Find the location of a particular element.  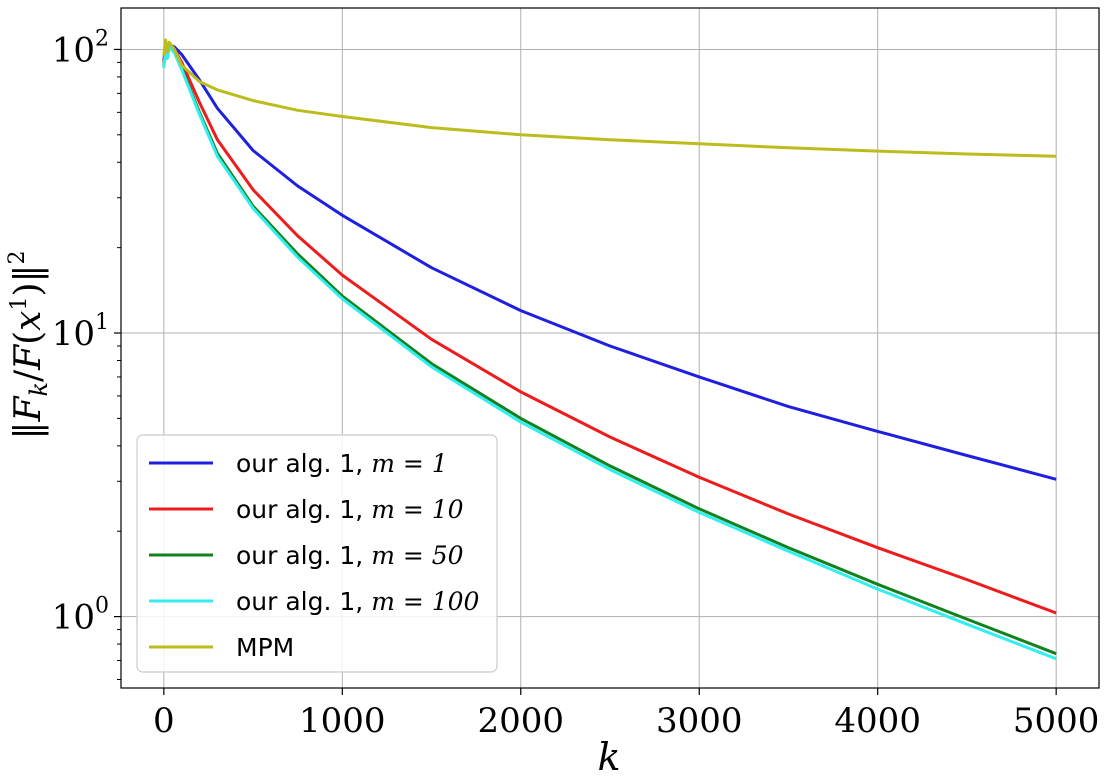

legend-entry: our alg. 1, m = 1 is located at coordinates (342, 463).